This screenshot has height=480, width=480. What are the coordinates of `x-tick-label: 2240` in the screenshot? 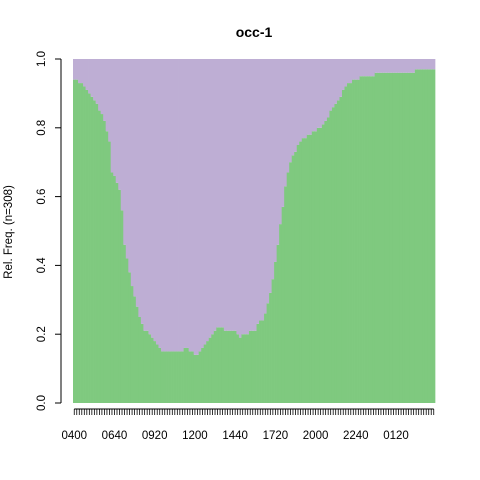 It's located at (356, 436).